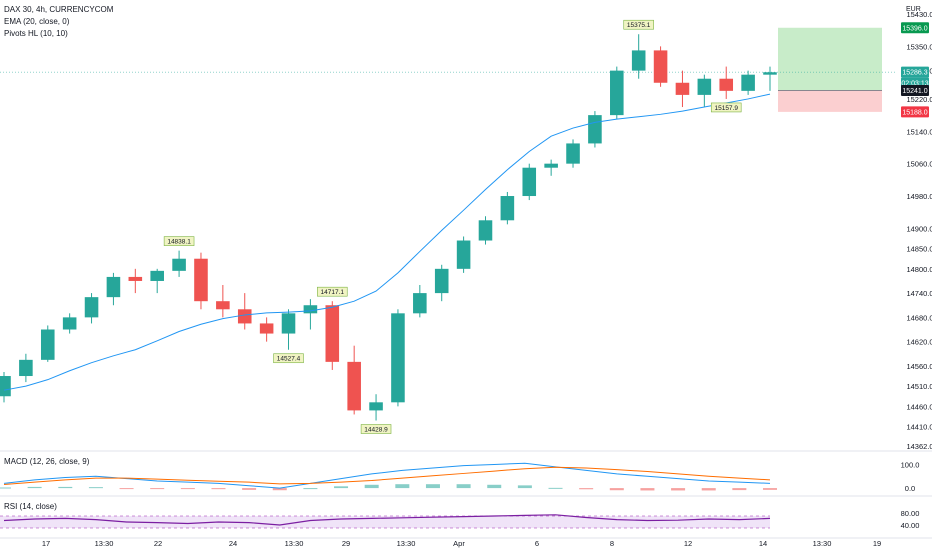  Describe the element at coordinates (289, 359) in the screenshot. I see `pivot-label: 14527.4` at that location.